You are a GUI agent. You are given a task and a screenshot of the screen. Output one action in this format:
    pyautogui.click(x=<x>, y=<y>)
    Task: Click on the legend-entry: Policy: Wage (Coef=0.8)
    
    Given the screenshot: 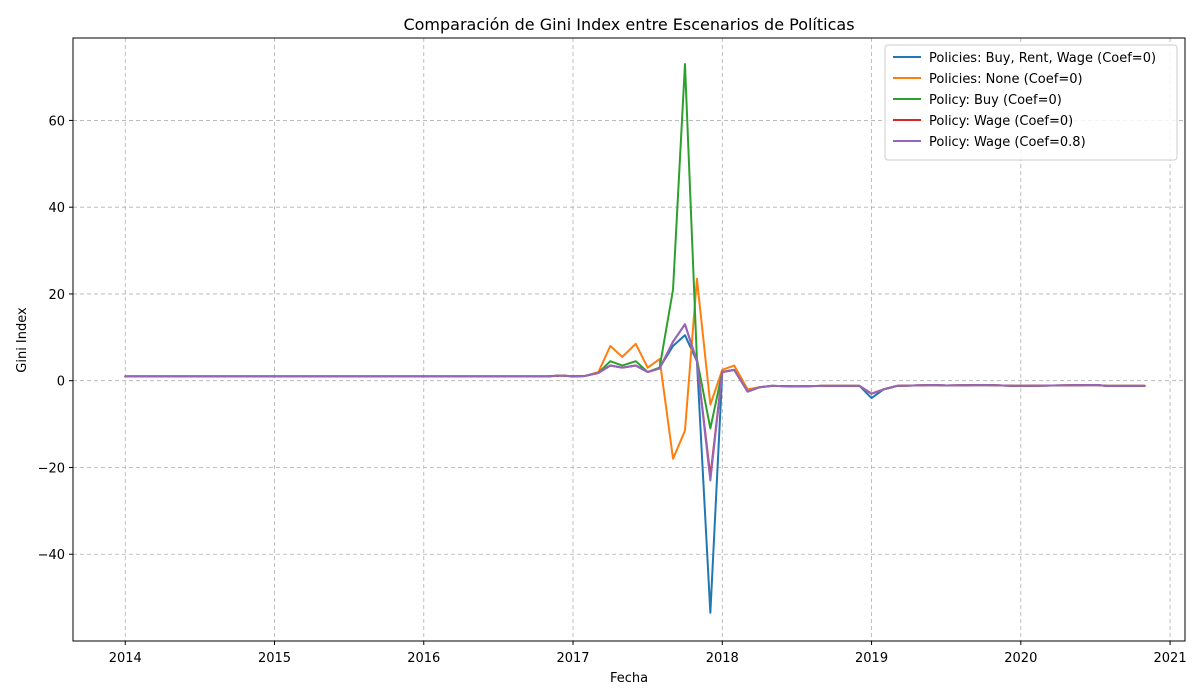 What is the action you would take?
    pyautogui.click(x=1007, y=142)
    